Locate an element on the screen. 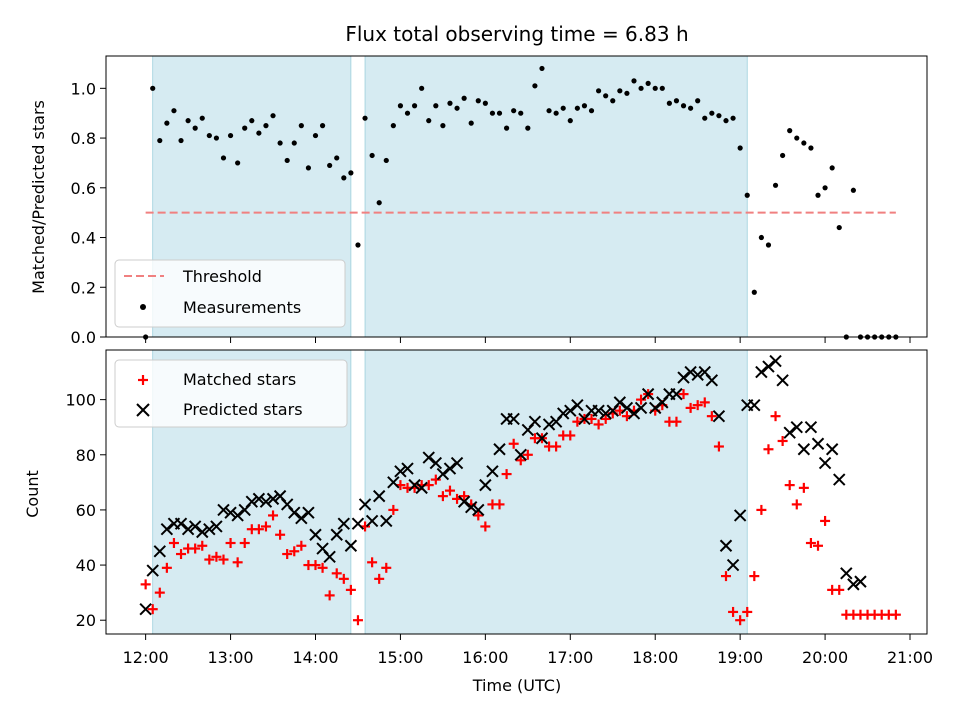  top-y-tick-label: 1.0 is located at coordinates (83, 88).